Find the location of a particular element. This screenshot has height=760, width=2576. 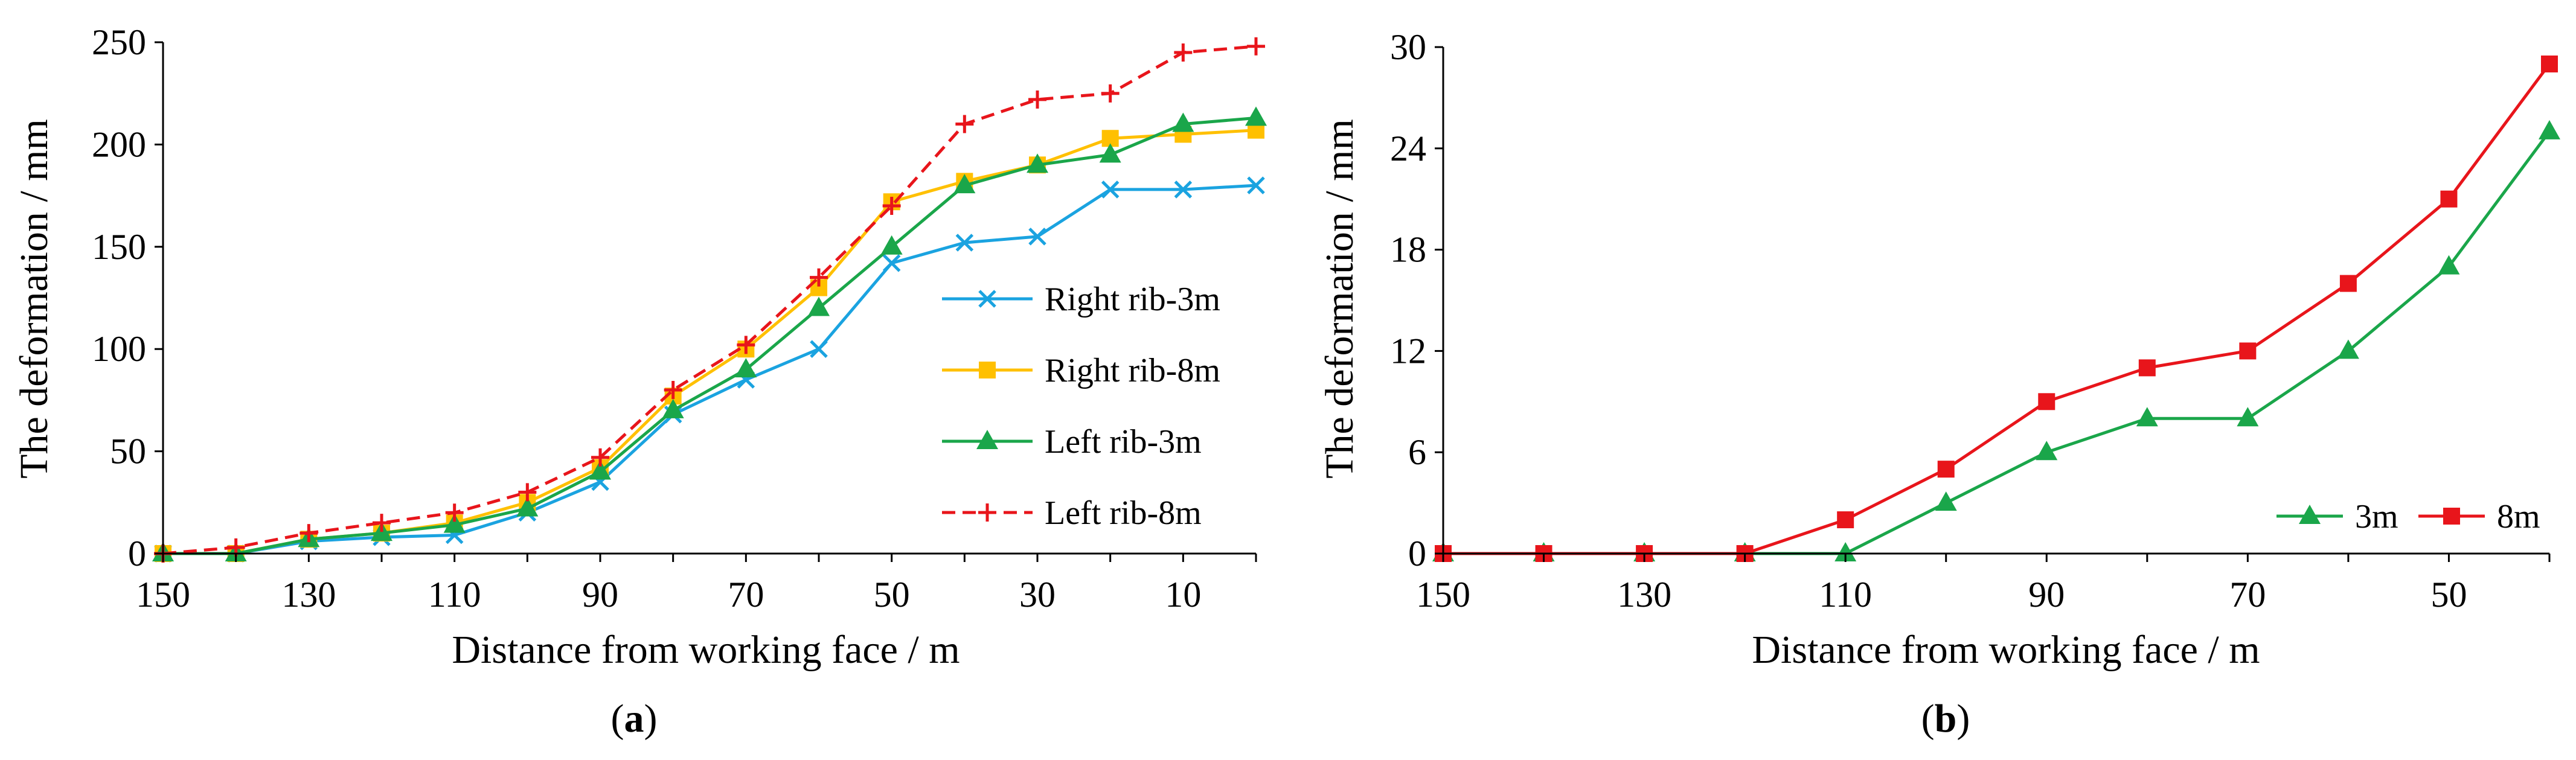

chart-a-series-right-rib-3m-legend-label: Right rib-3m is located at coordinates (1132, 299).